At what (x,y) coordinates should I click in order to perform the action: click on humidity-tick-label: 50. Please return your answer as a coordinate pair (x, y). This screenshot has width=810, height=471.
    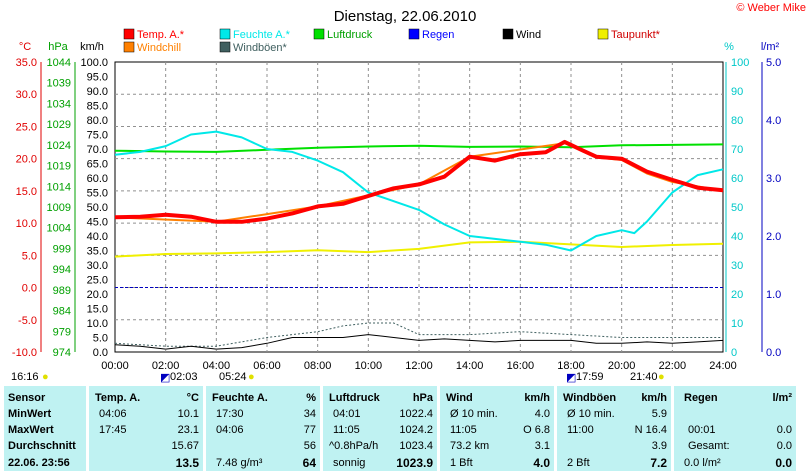
    Looking at the image, I should click on (737, 208).